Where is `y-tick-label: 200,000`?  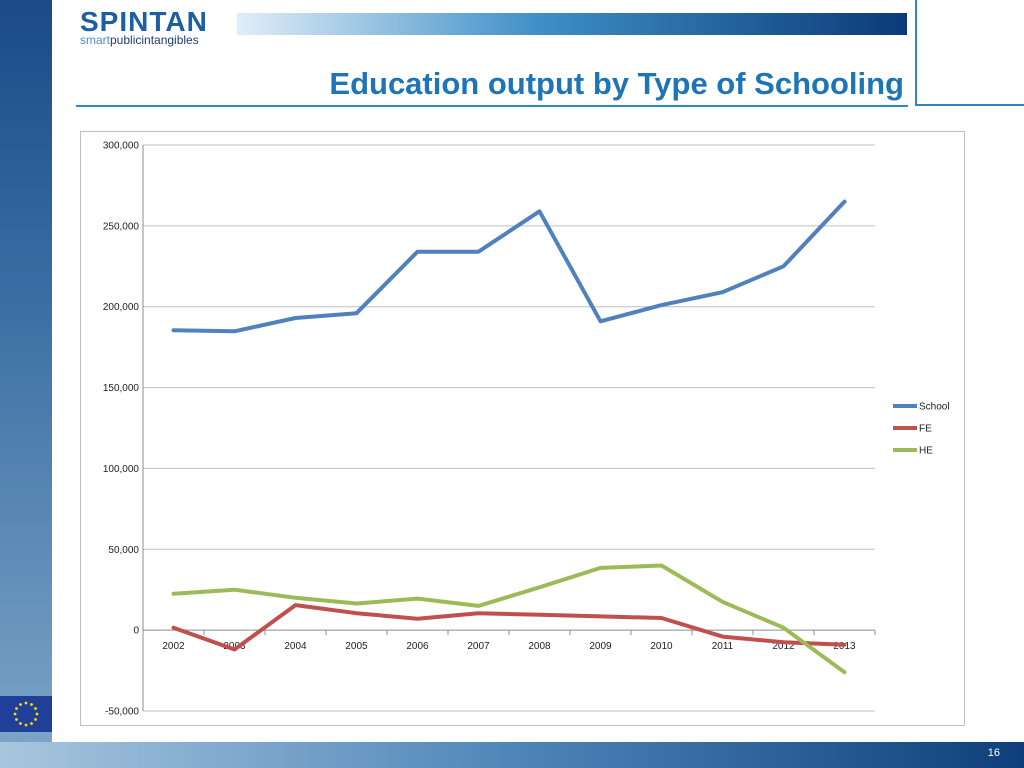 y-tick-label: 200,000 is located at coordinates (121, 307).